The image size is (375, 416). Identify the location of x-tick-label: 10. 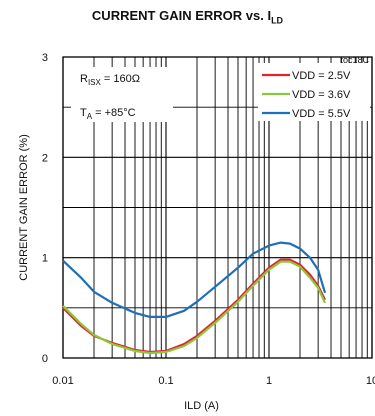
(370, 381).